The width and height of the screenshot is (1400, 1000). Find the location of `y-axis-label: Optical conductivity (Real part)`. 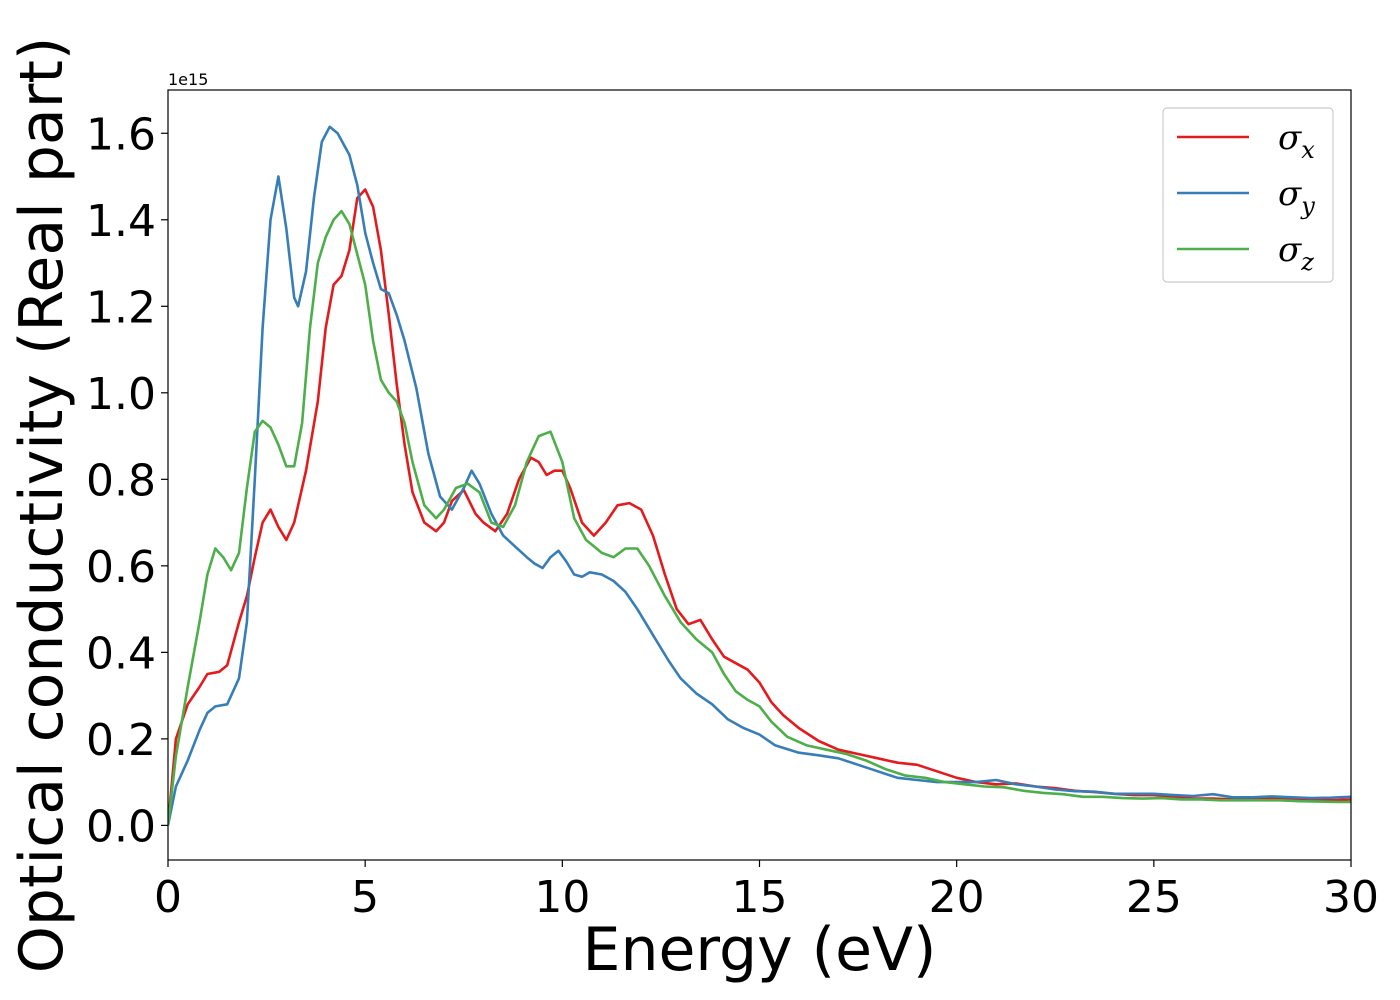

y-axis-label: Optical conductivity (Real part) is located at coordinates (42, 505).